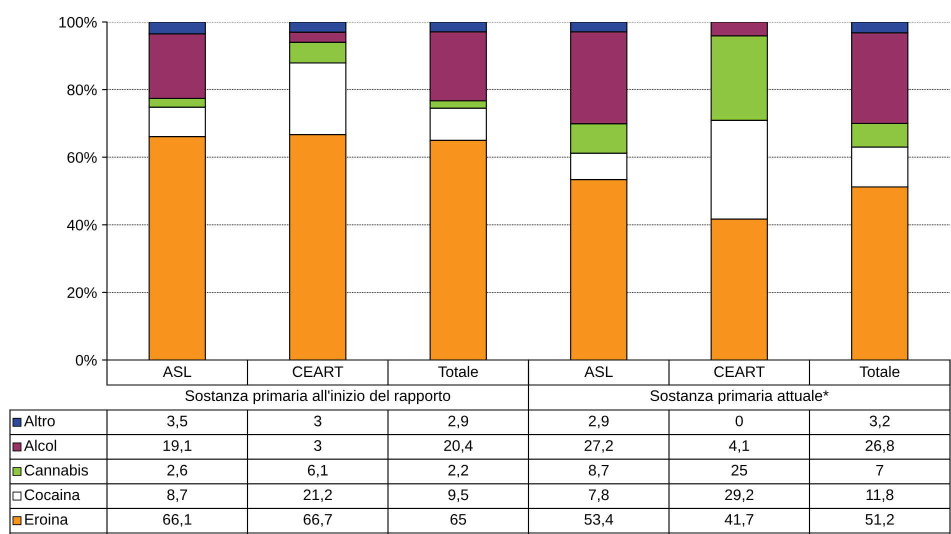 The width and height of the screenshot is (951, 534). What do you see at coordinates (879, 520) in the screenshot?
I see `data-label: 51,2` at bounding box center [879, 520].